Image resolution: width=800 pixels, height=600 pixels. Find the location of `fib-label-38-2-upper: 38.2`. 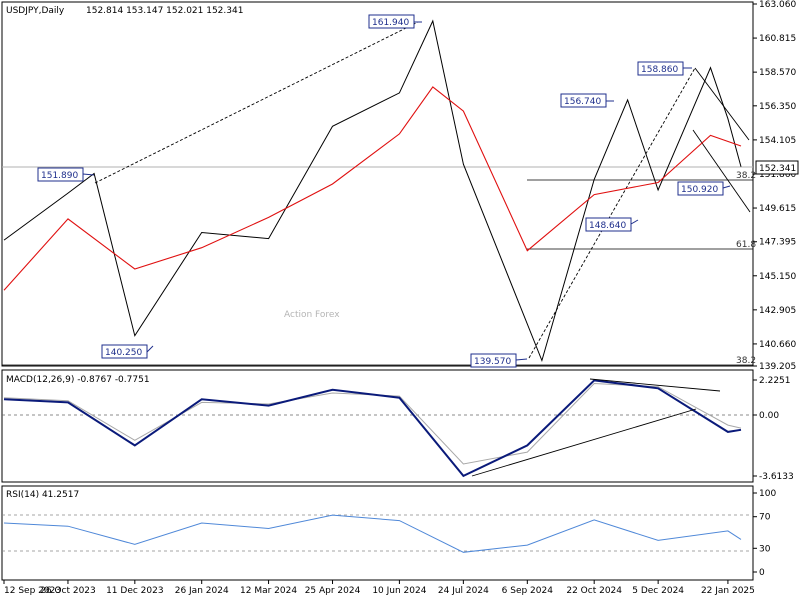

fib-label-38-2-upper: 38.2 is located at coordinates (746, 176).